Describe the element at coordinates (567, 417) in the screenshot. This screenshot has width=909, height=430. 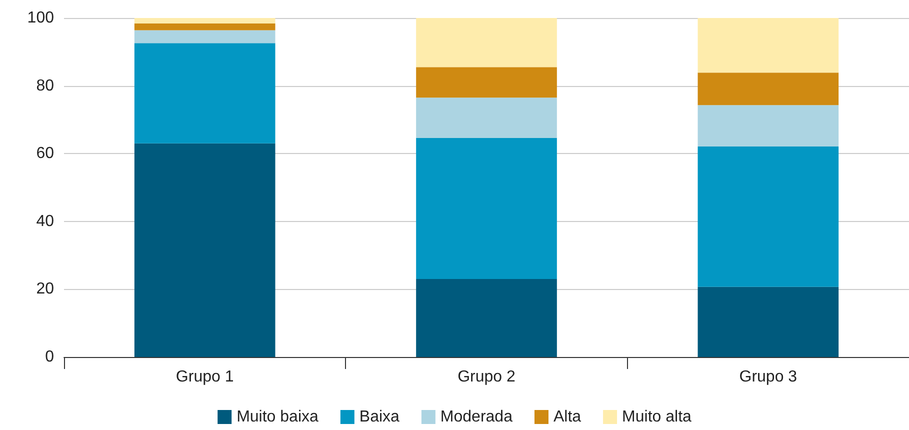
I see `legend-label: Alta` at that location.